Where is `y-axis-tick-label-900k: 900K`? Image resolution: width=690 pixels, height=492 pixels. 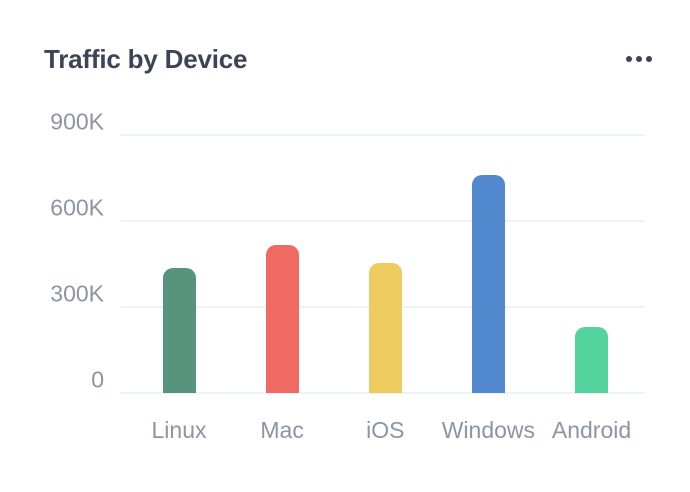 y-axis-tick-label-900k: 900K is located at coordinates (77, 121).